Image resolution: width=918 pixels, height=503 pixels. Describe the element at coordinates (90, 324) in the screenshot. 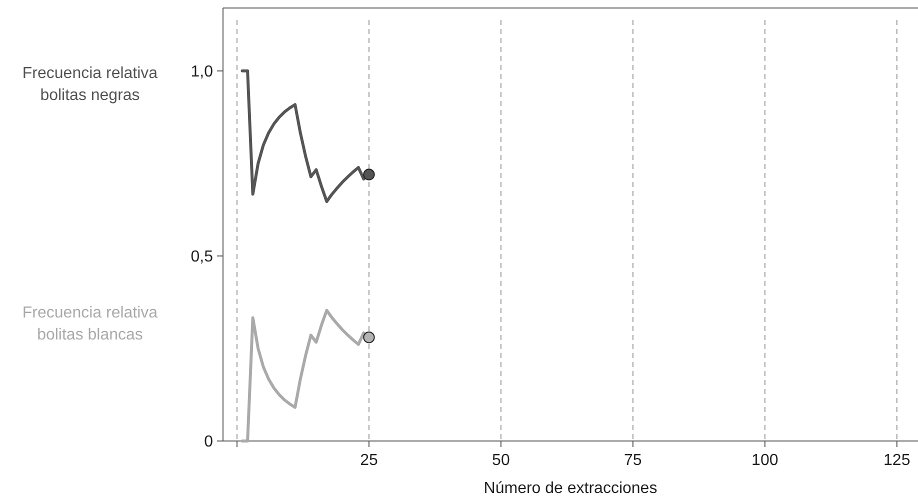

I see `text: Frecuencia relativa bolitas blancas` at that location.